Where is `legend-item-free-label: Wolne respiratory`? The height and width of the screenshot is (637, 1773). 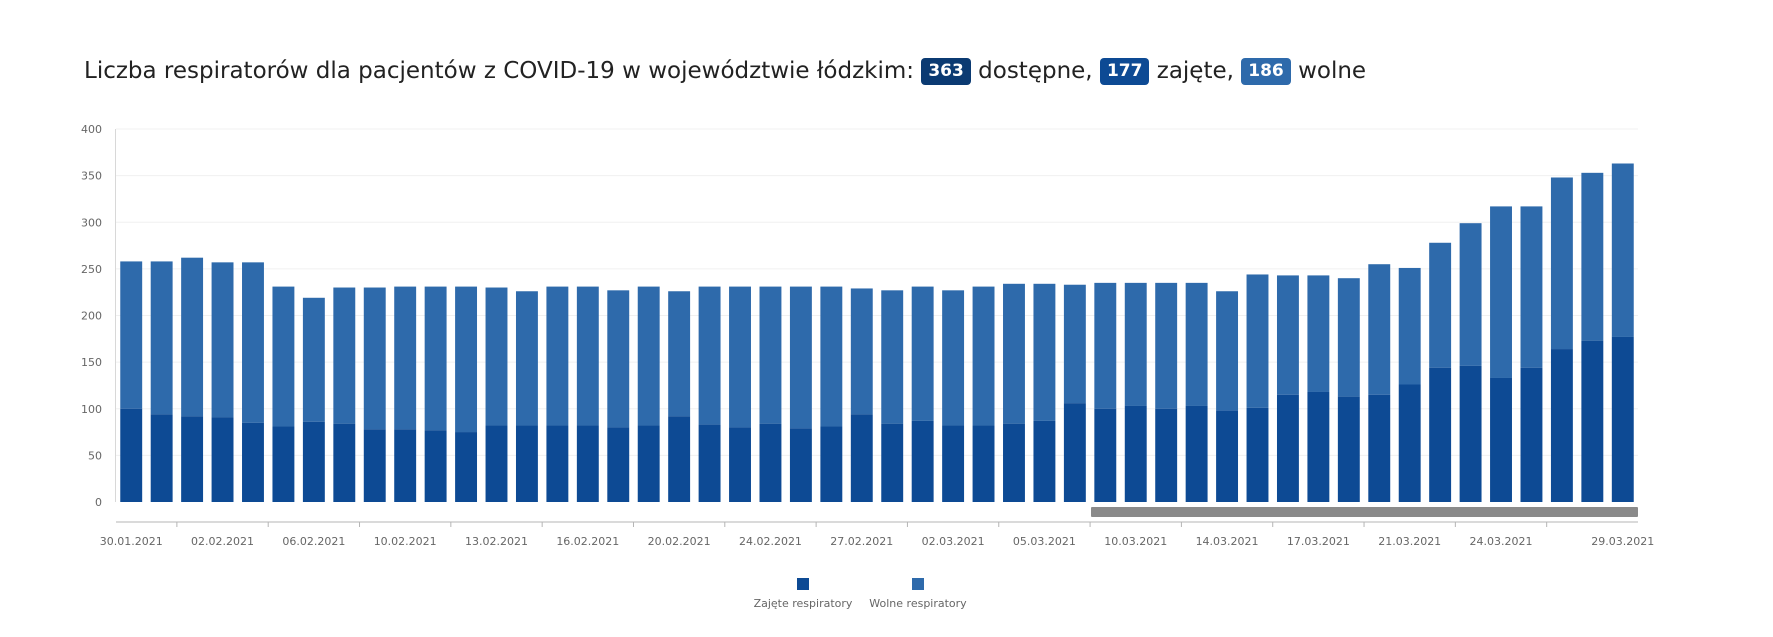
legend-item-free-label: Wolne respiratory is located at coordinates (918, 603).